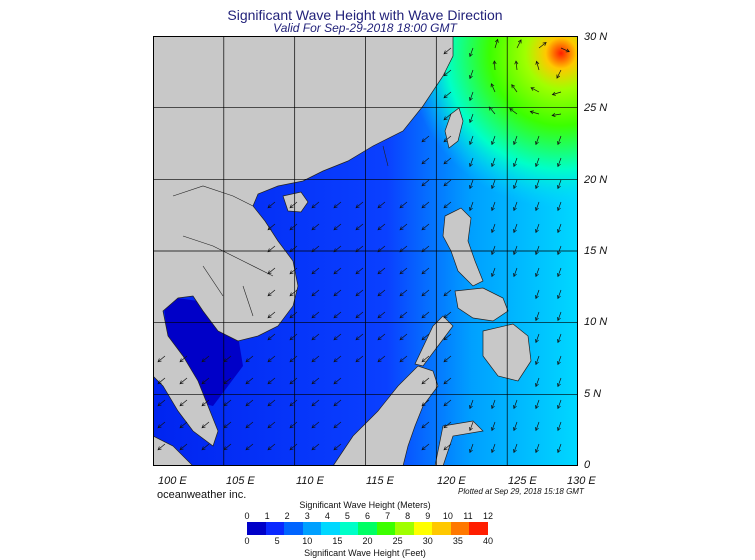  I want to click on brand-label: oceanweather inc., so click(202, 495).